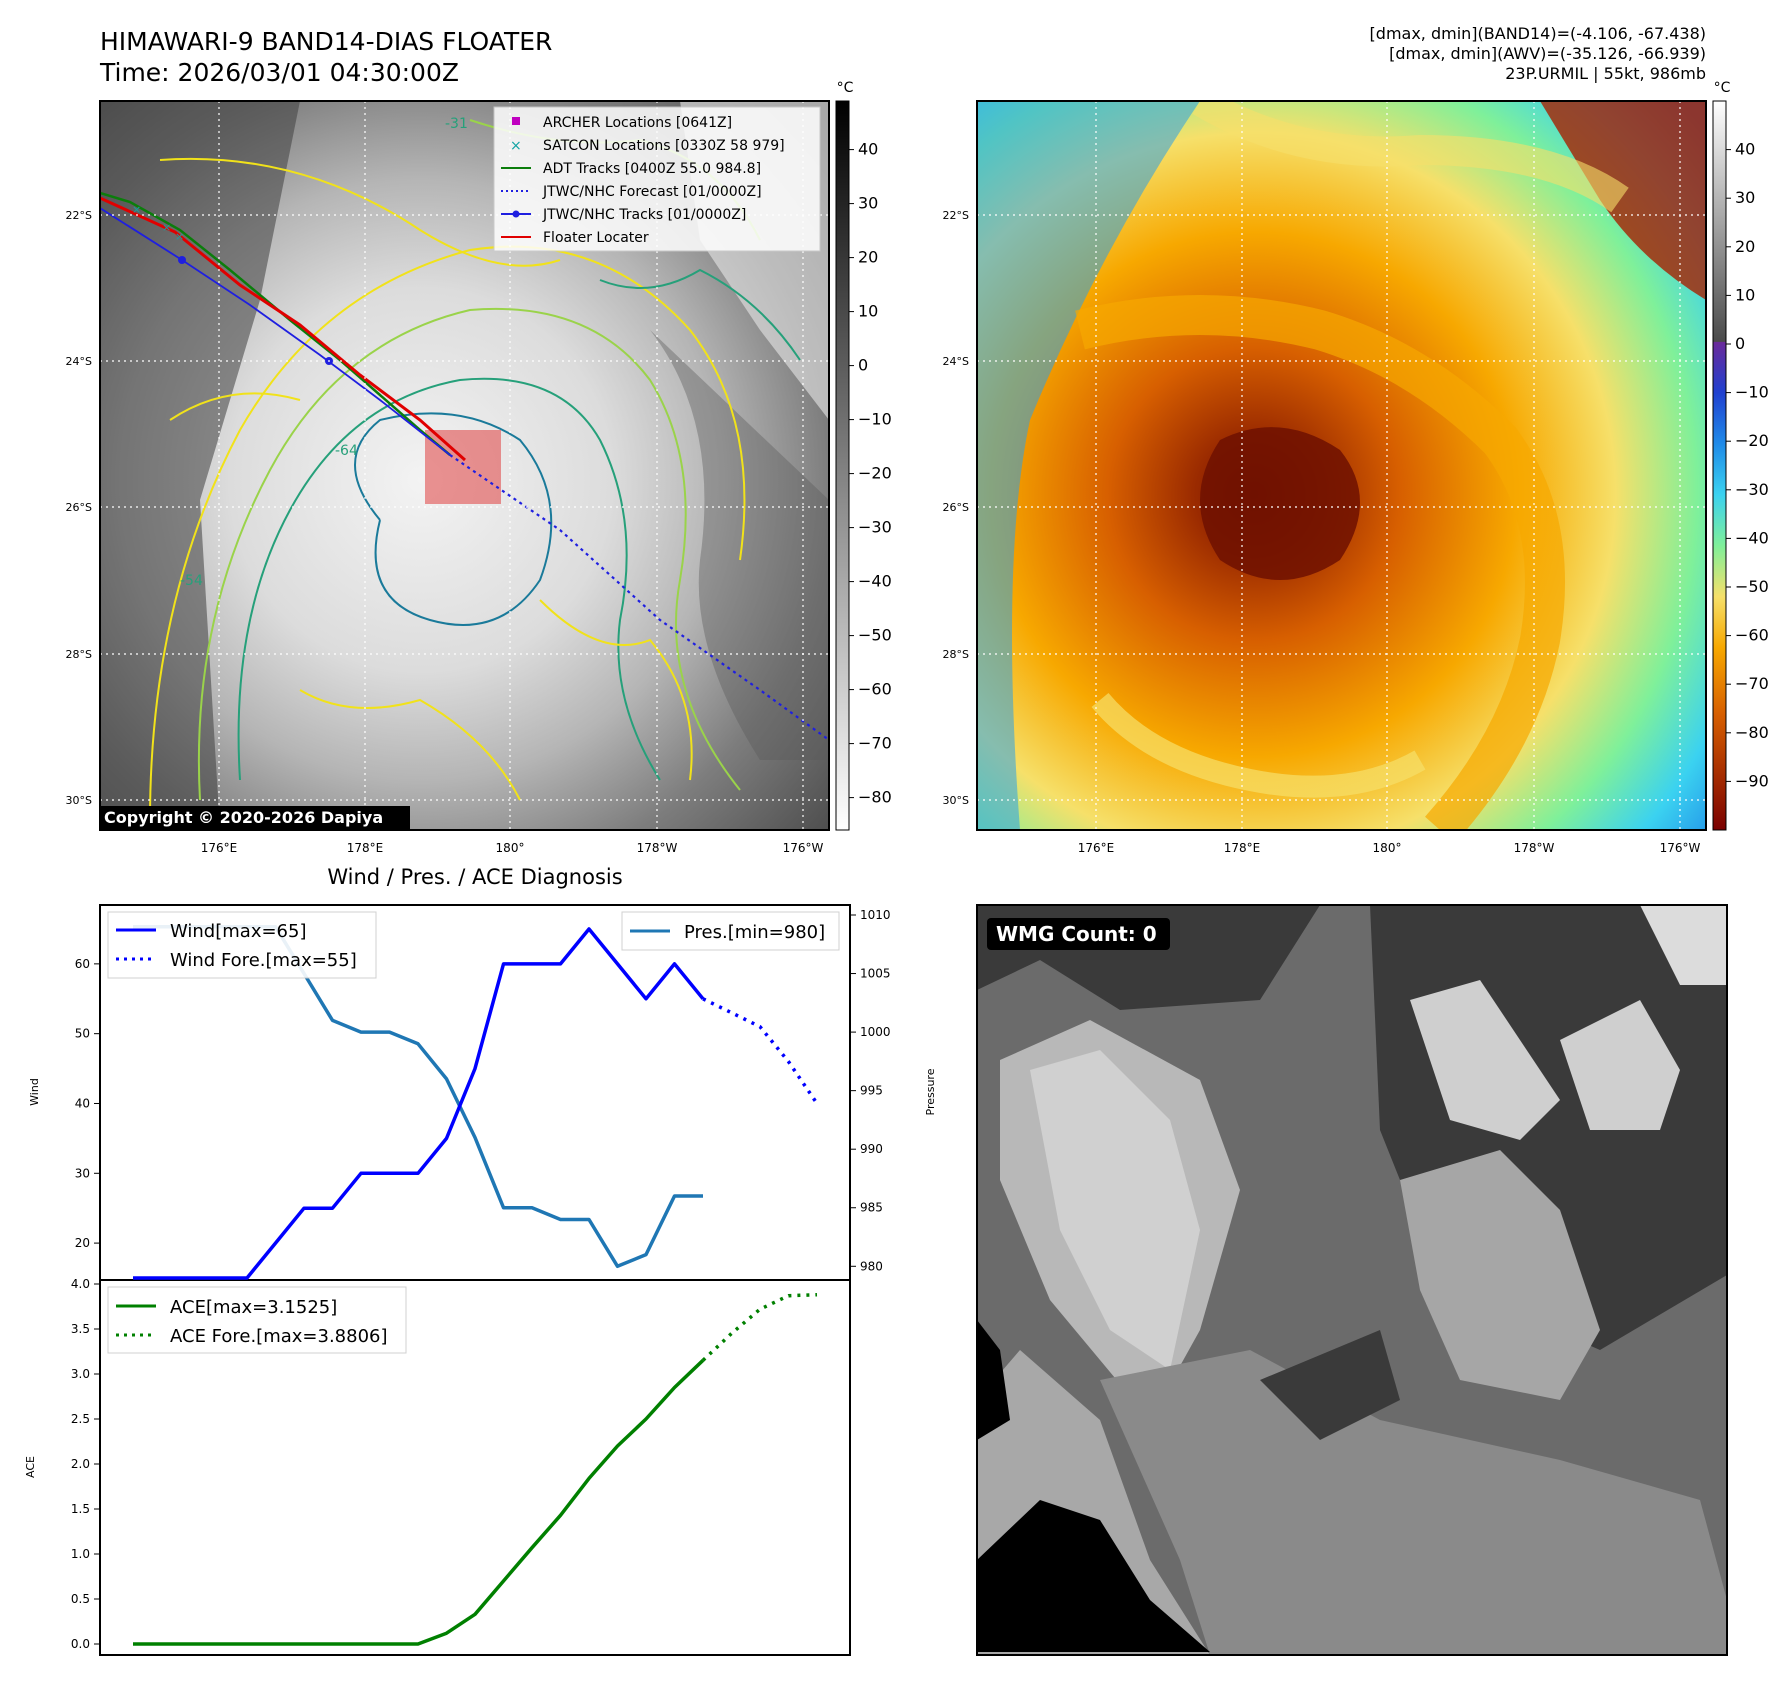  What do you see at coordinates (1752, 635) in the screenshot?
I see `colorbar-color-tick-label: −60` at bounding box center [1752, 635].